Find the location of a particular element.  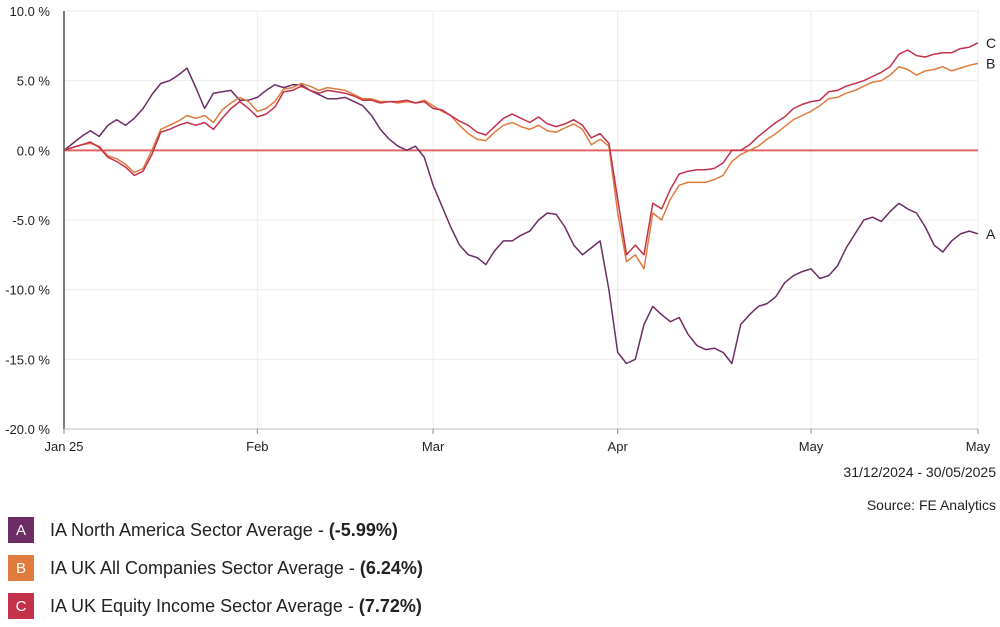

source-label: Source: FE Analytics is located at coordinates (931, 505).